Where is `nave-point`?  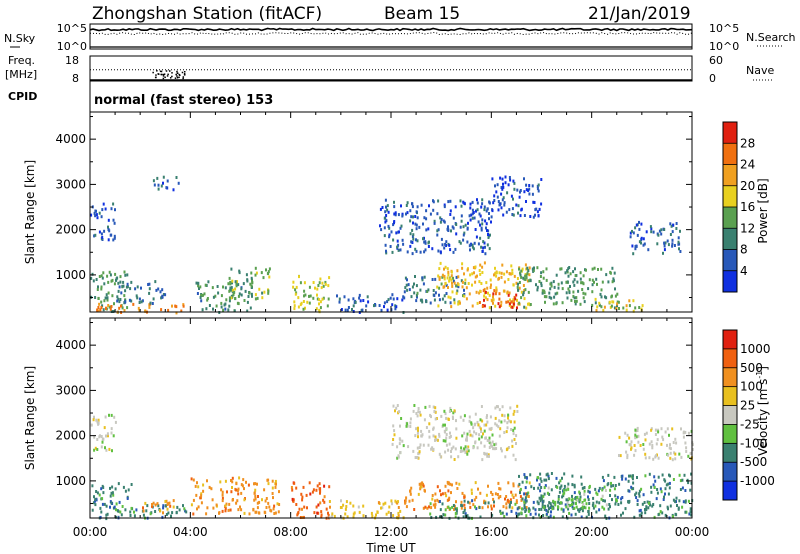
nave-point is located at coordinates (161, 74).